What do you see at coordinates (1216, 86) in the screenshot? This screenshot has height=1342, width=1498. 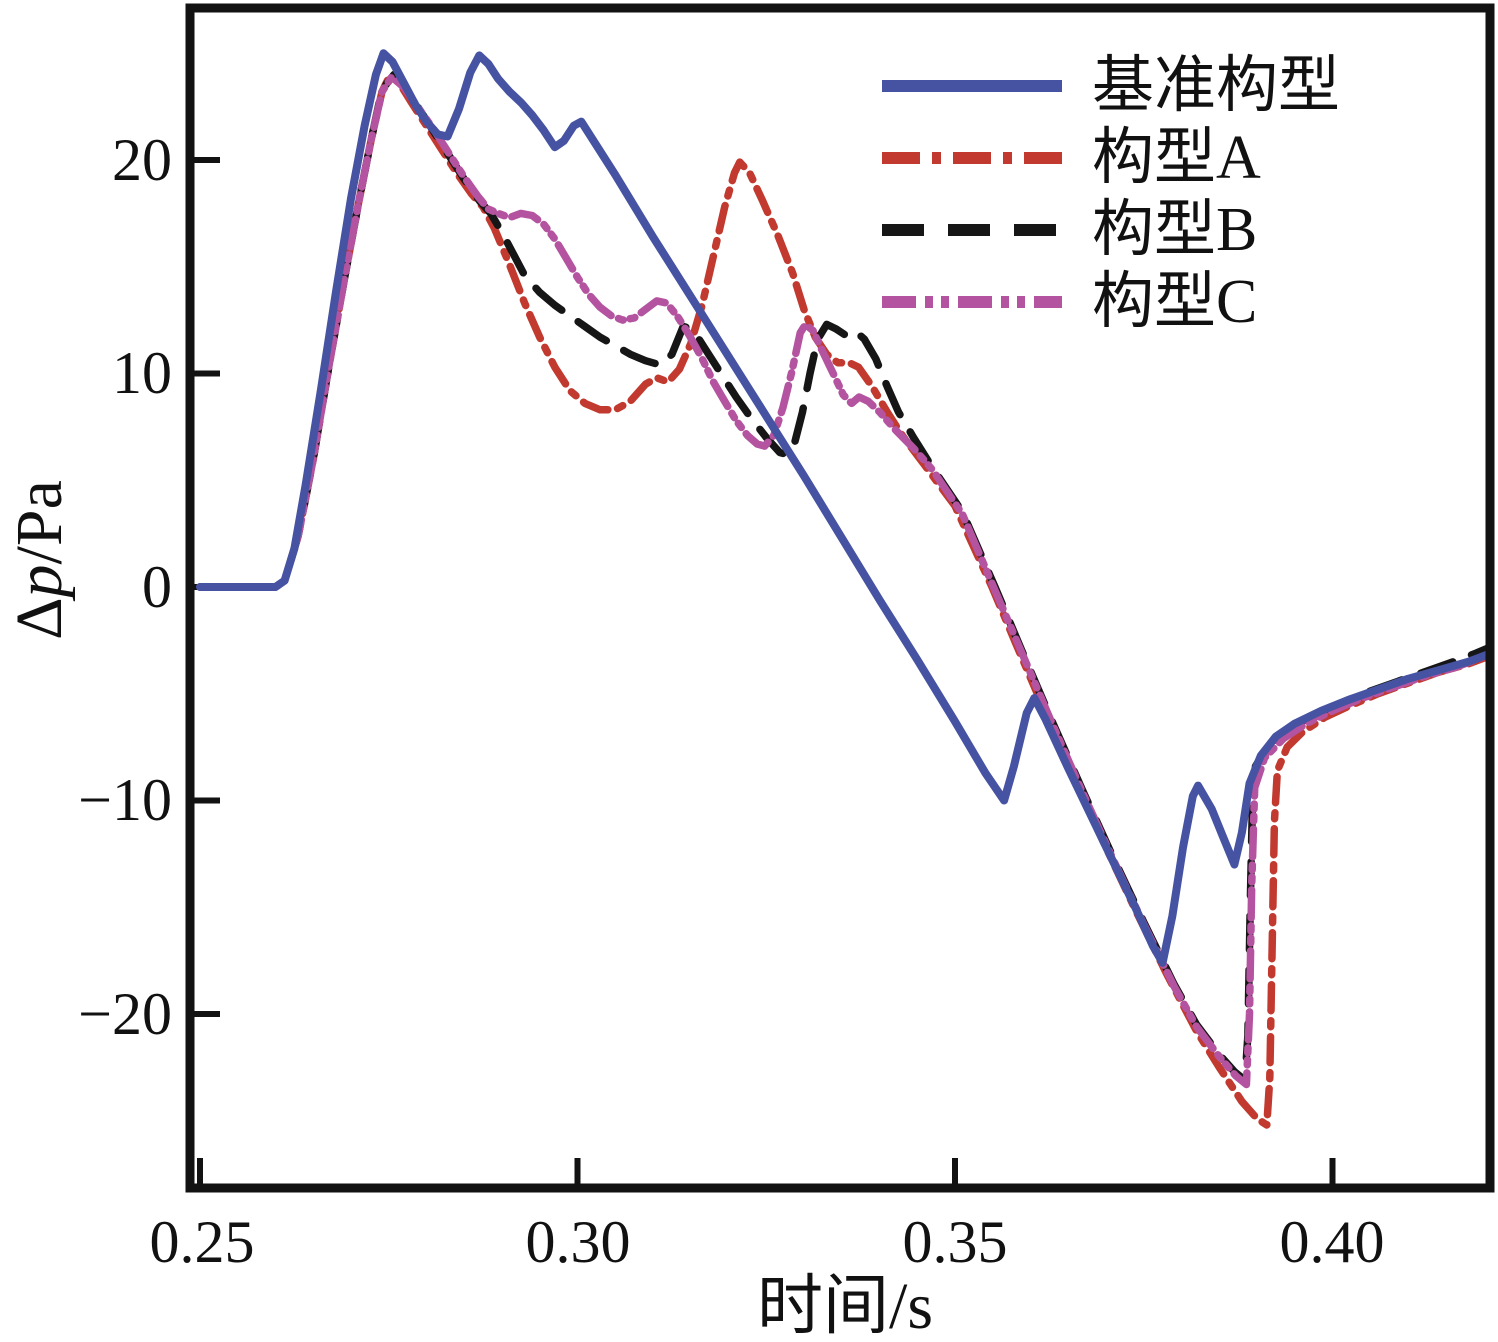 I see `legend-label: 基准构型` at bounding box center [1216, 86].